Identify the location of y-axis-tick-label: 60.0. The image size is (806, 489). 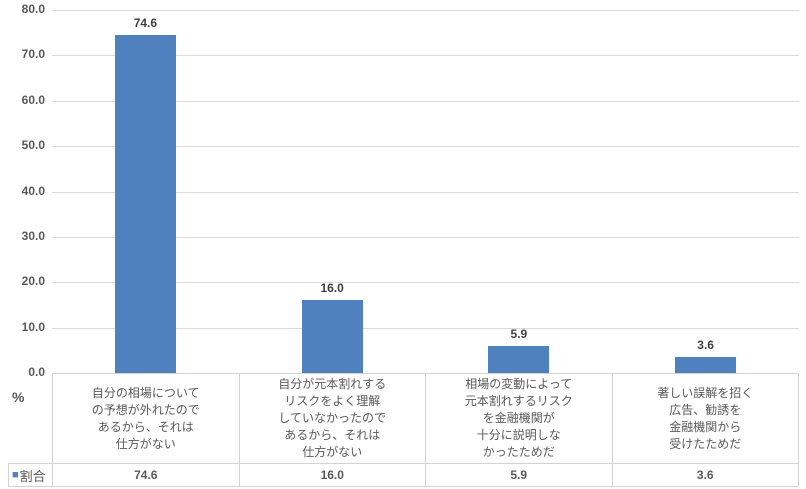
(33, 99).